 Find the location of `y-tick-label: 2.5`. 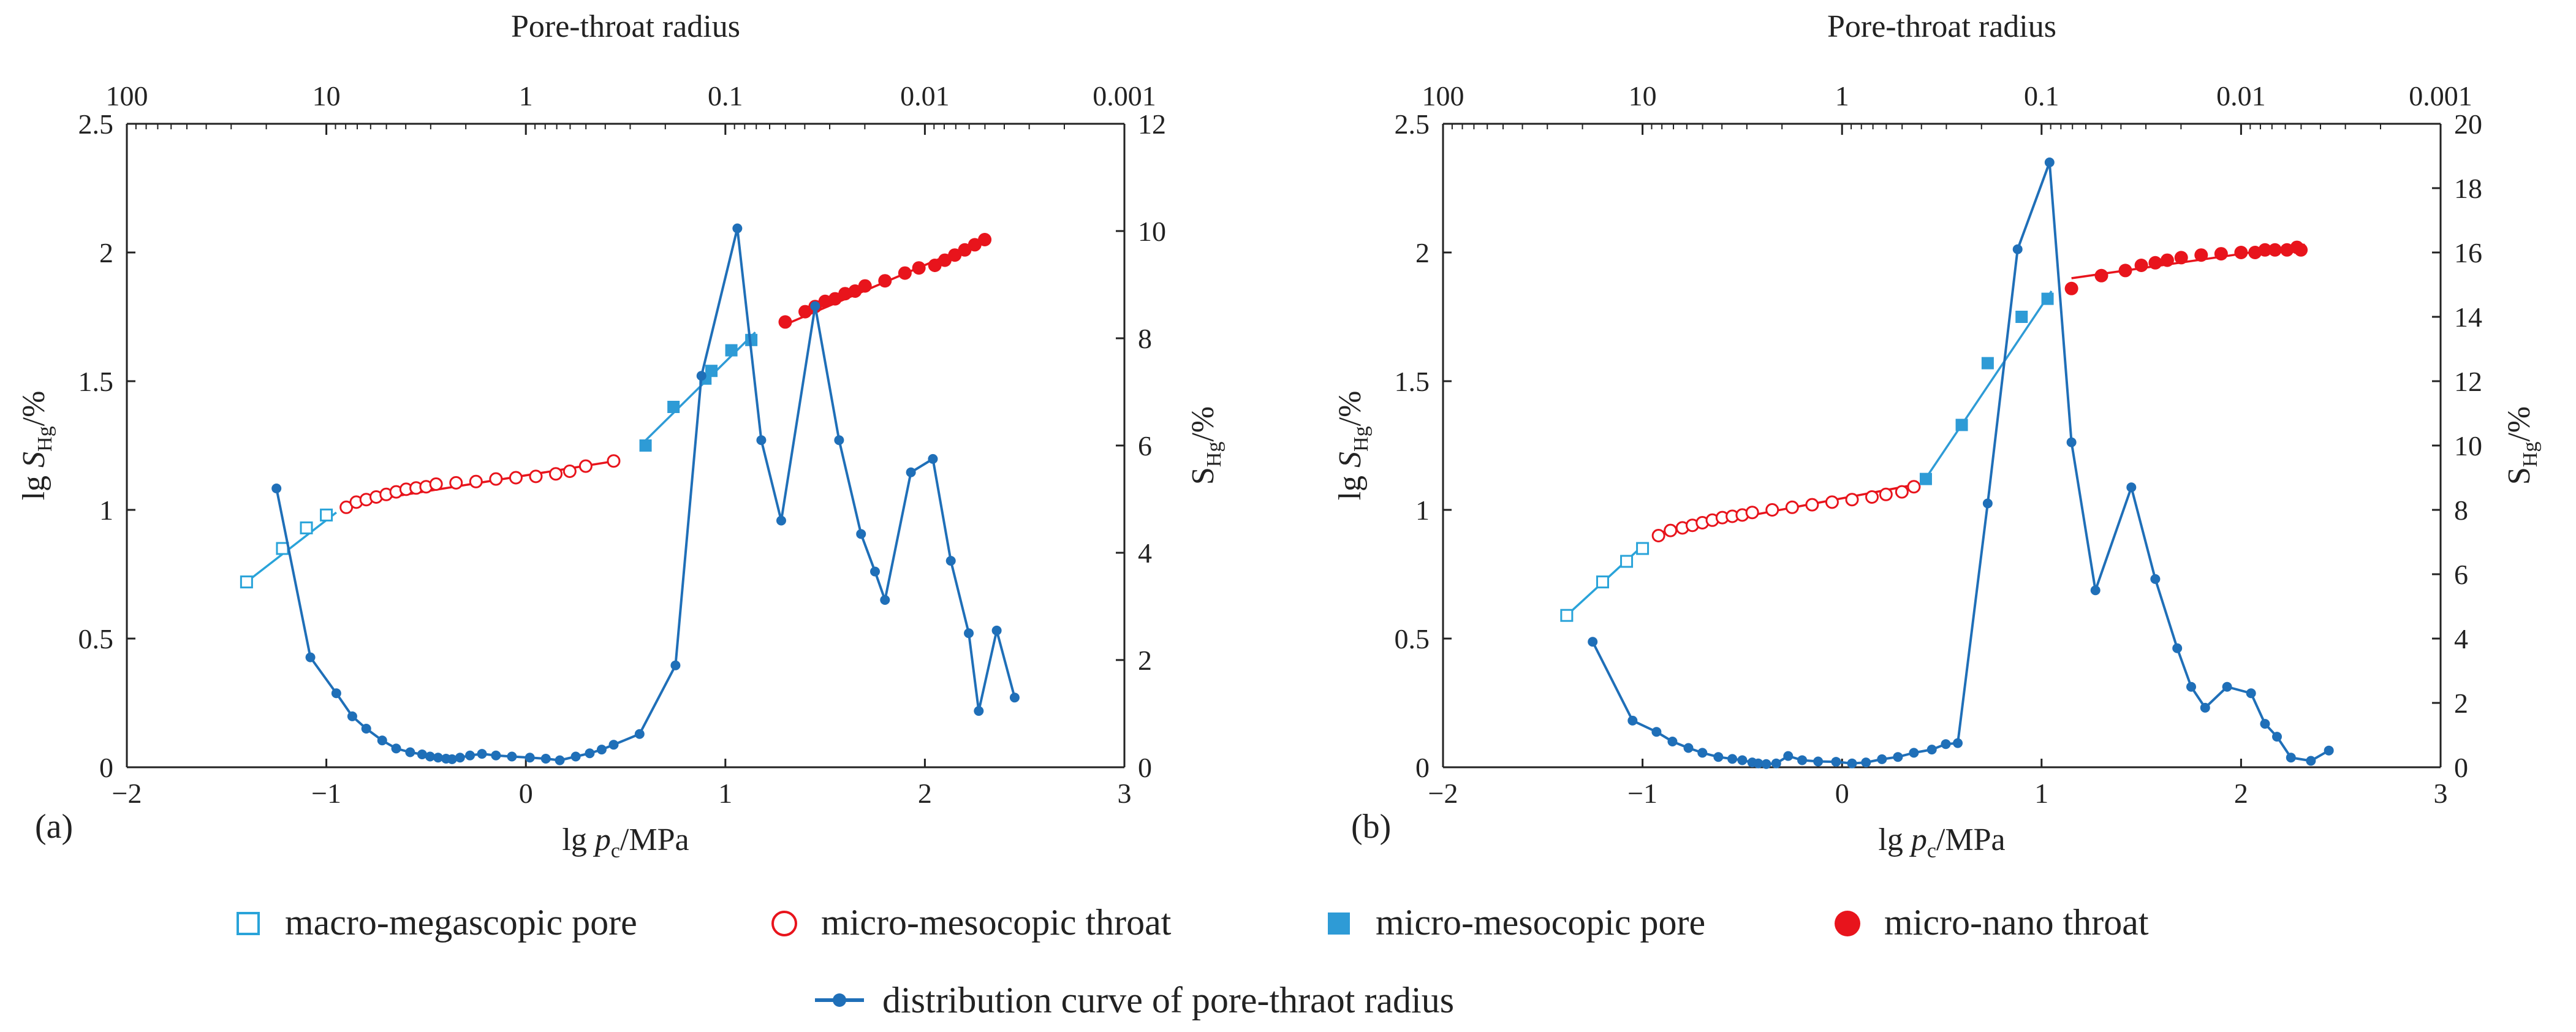

y-tick-label: 2.5 is located at coordinates (96, 124).